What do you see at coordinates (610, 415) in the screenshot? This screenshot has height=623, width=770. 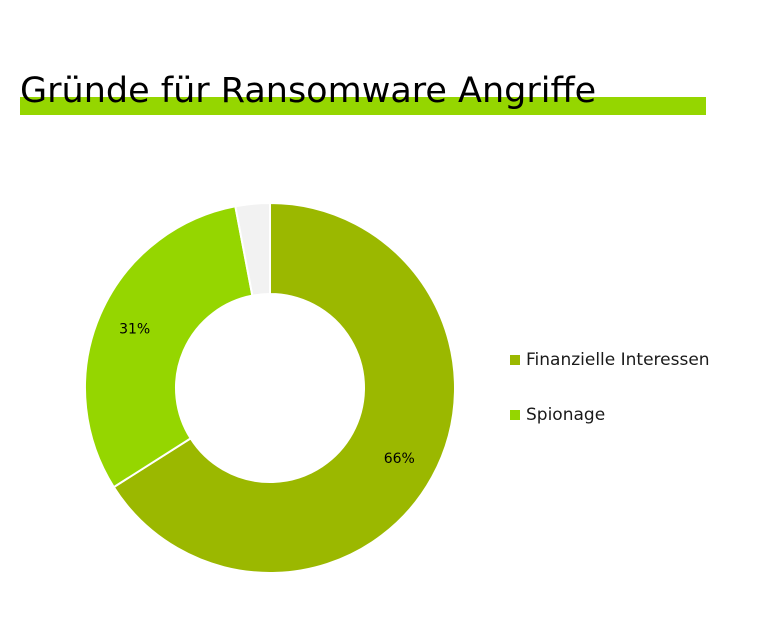 I see `legend-item-1: Spionage` at bounding box center [610, 415].